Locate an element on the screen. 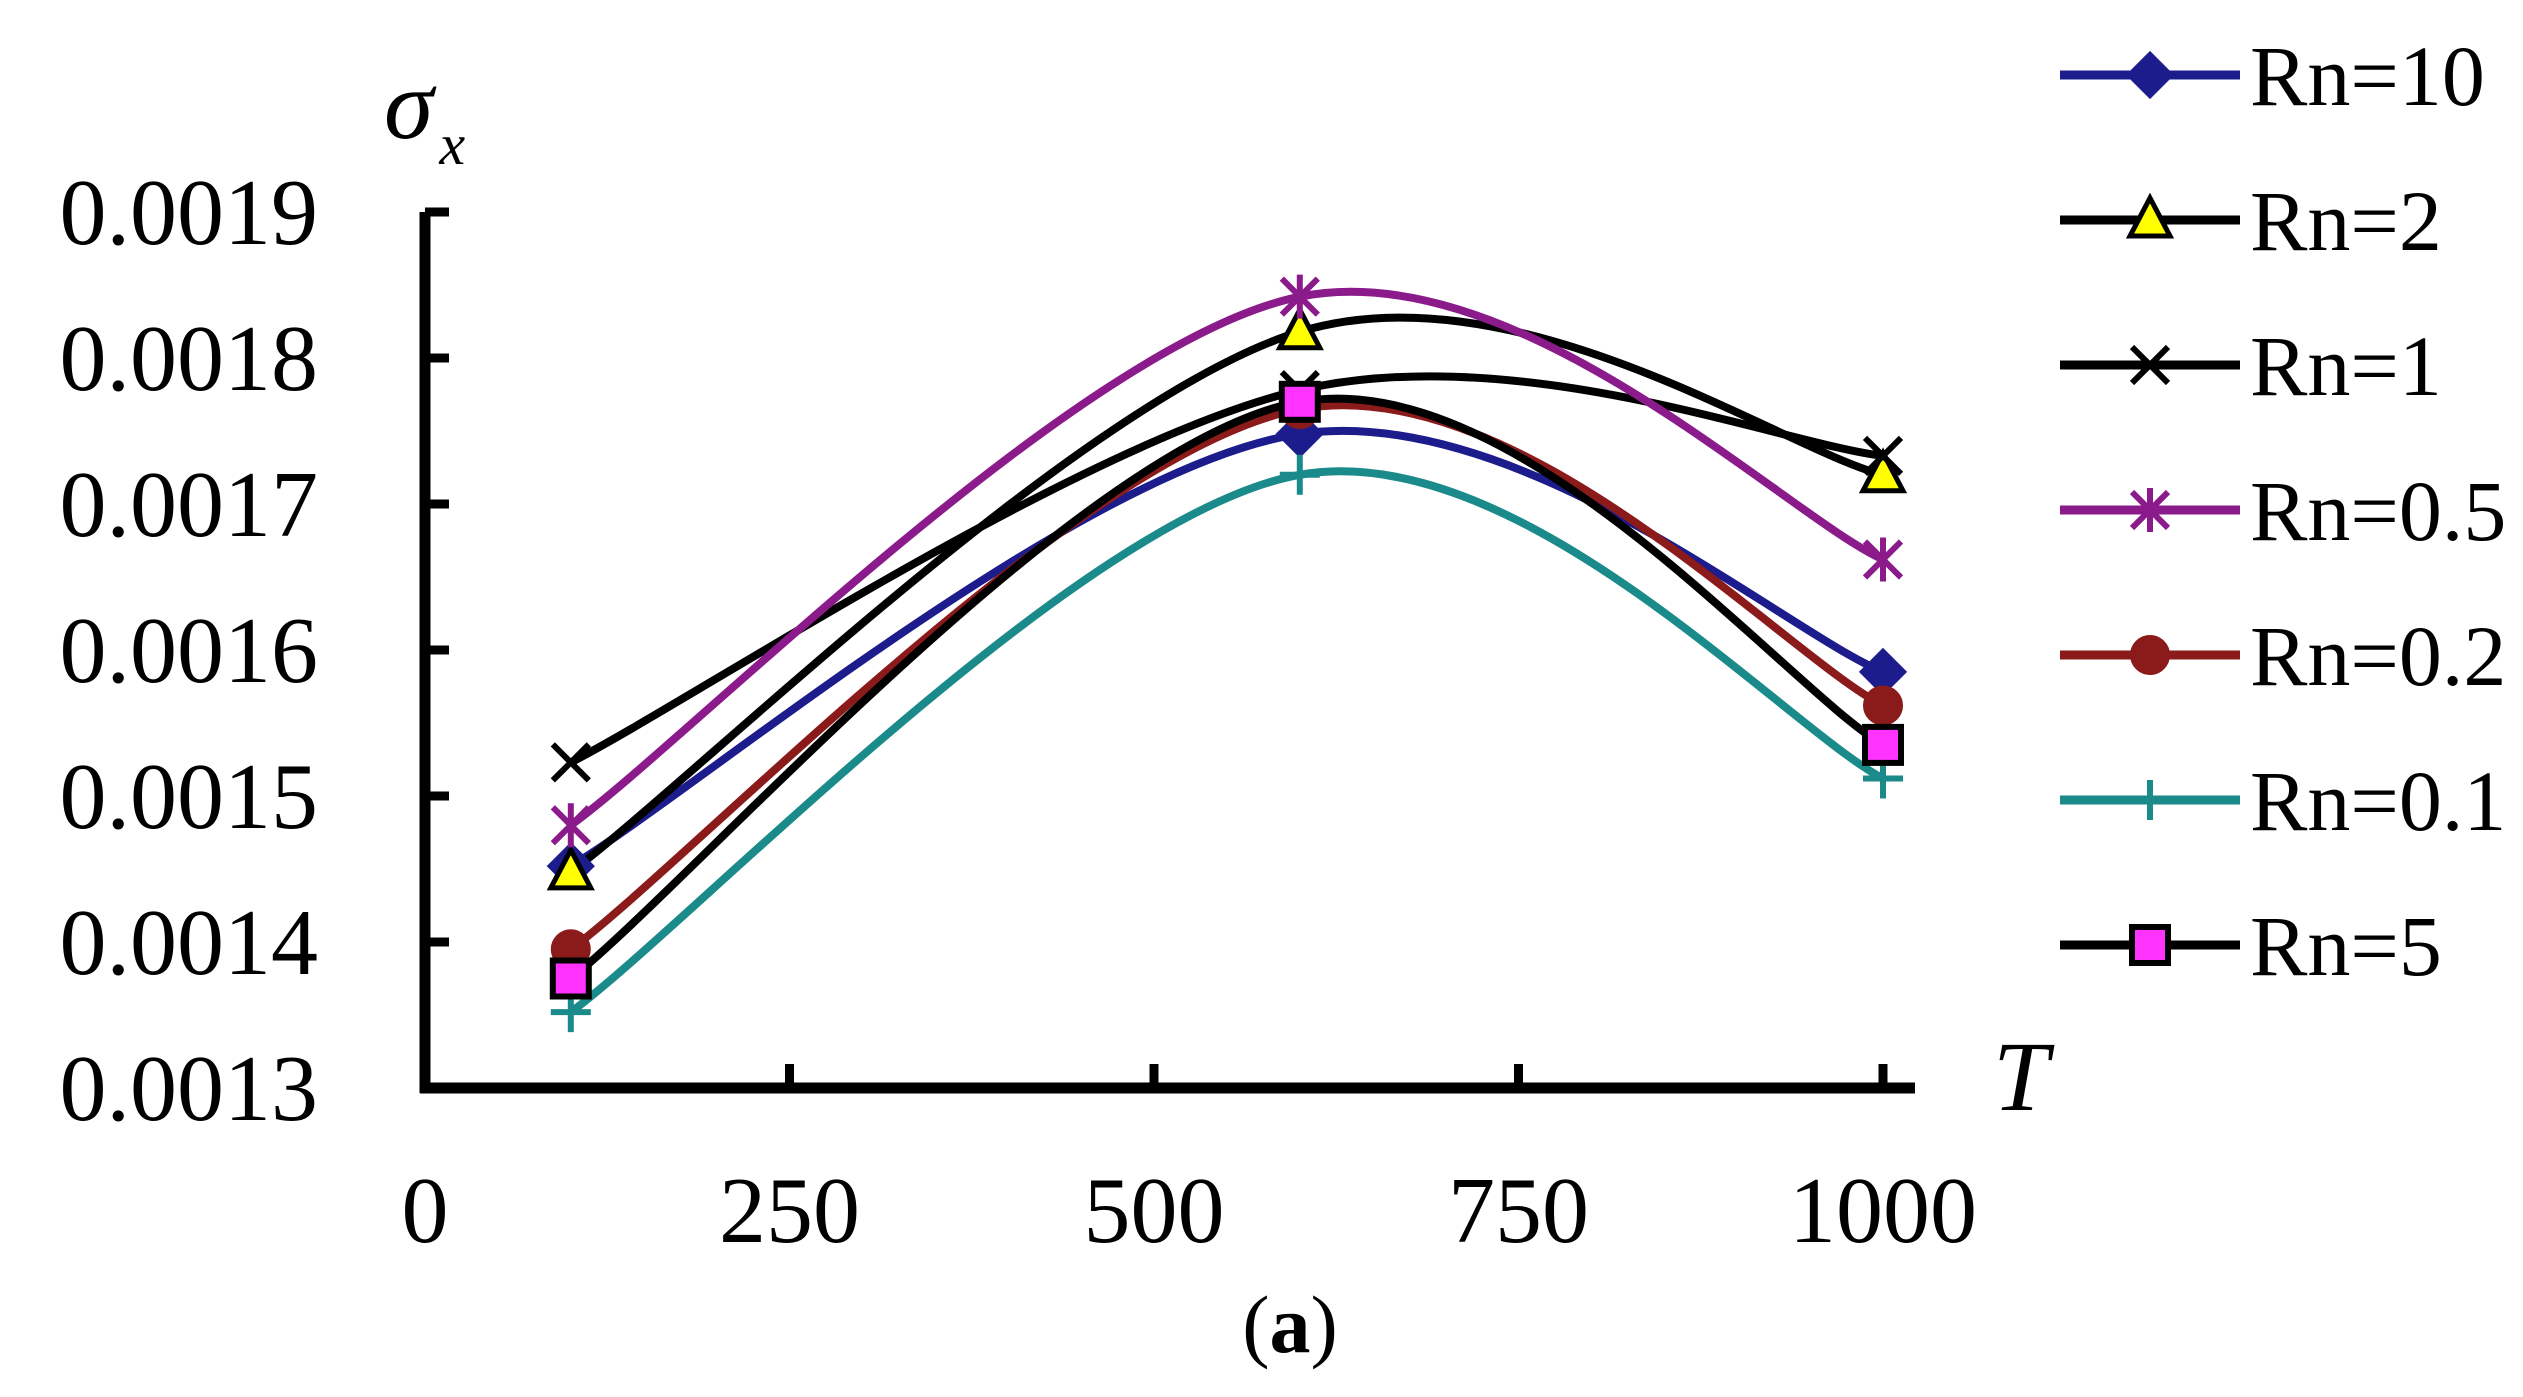 This screenshot has width=2523, height=1397. legend-label: Rn=0.1 is located at coordinates (2378, 801).